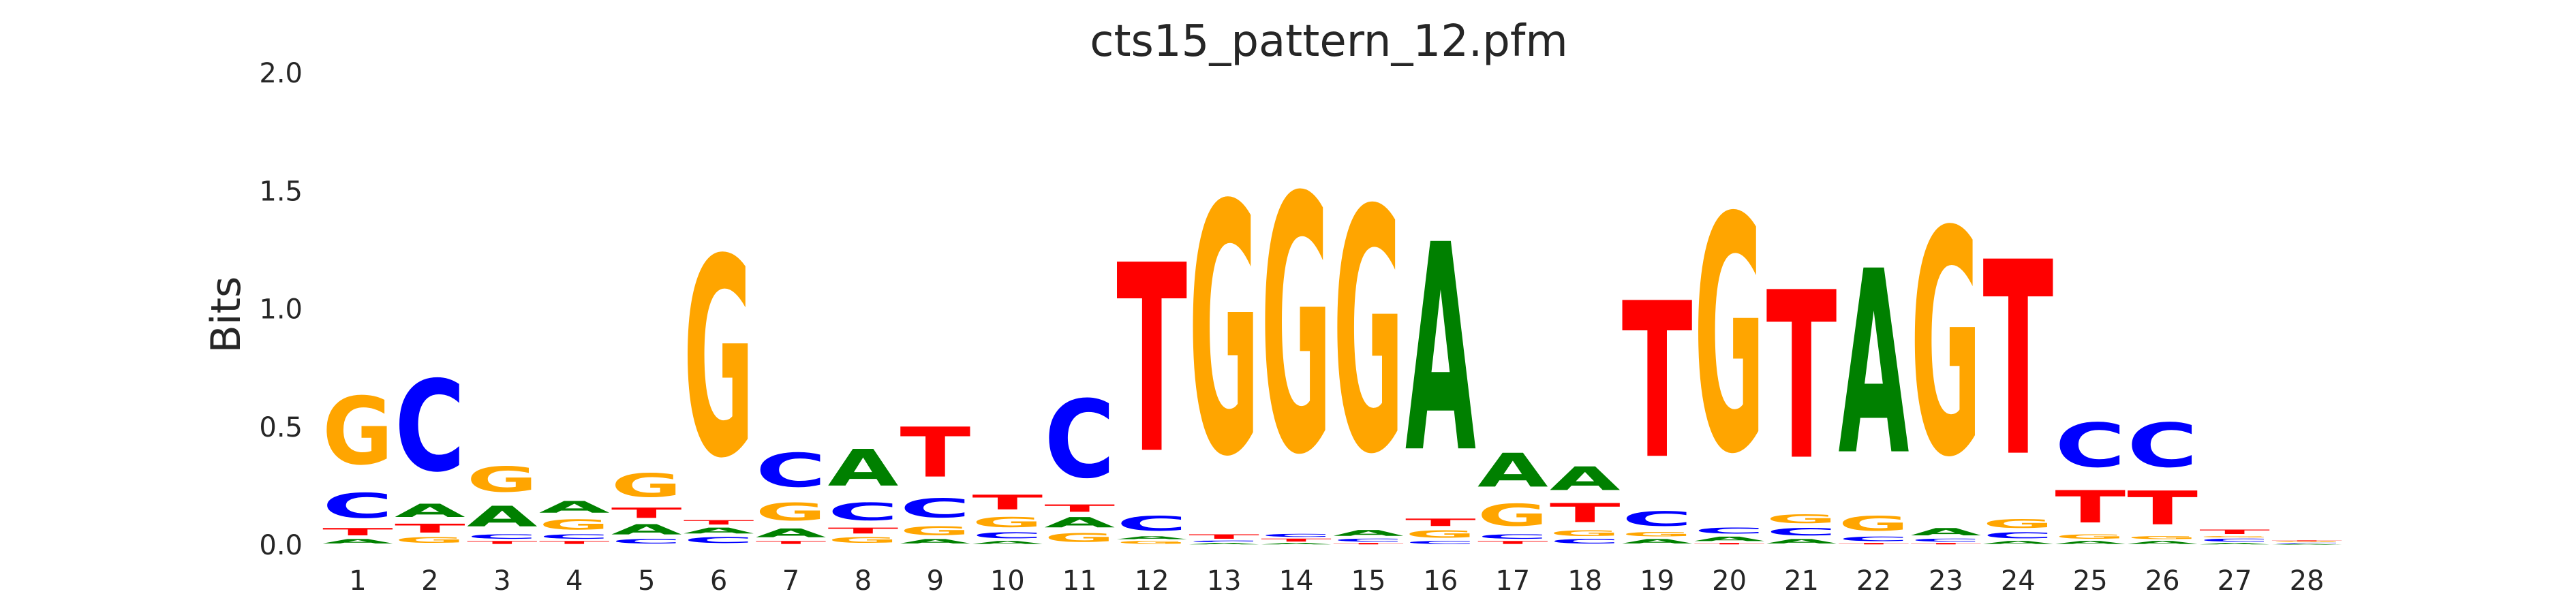 The width and height of the screenshot is (2576, 613). I want to click on x-tick-label: 10, so click(1007, 581).